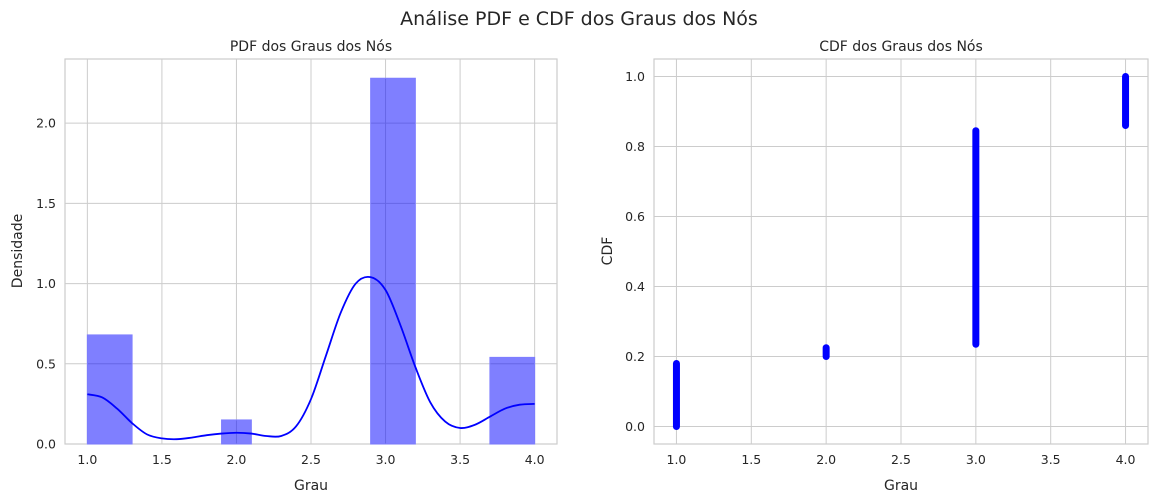 This screenshot has width=1159, height=502. What do you see at coordinates (460, 459) in the screenshot?
I see `pdf-x-tick-label: 3.5` at bounding box center [460, 459].